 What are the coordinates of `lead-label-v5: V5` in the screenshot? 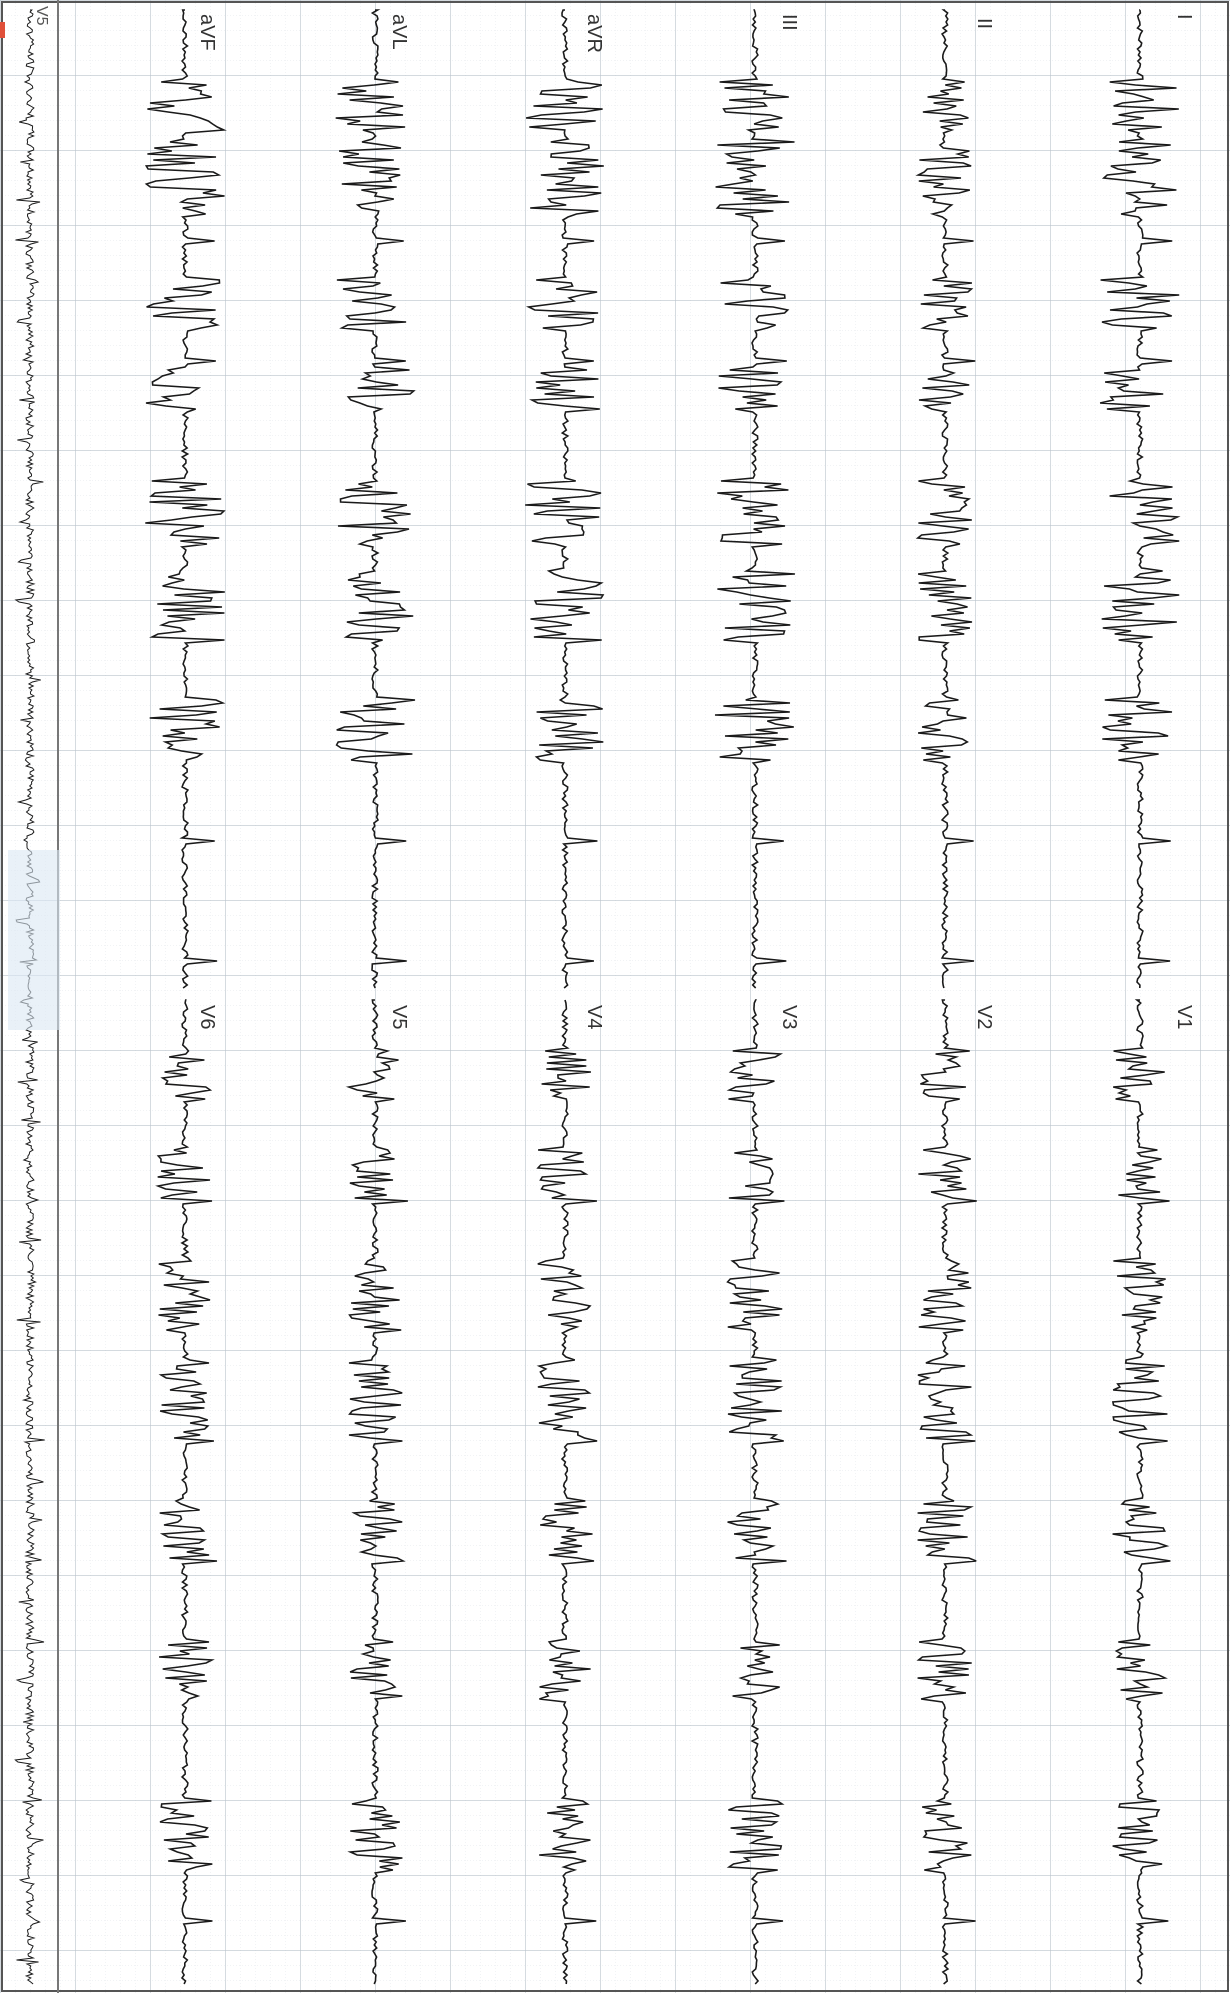 It's located at (399, 1017).